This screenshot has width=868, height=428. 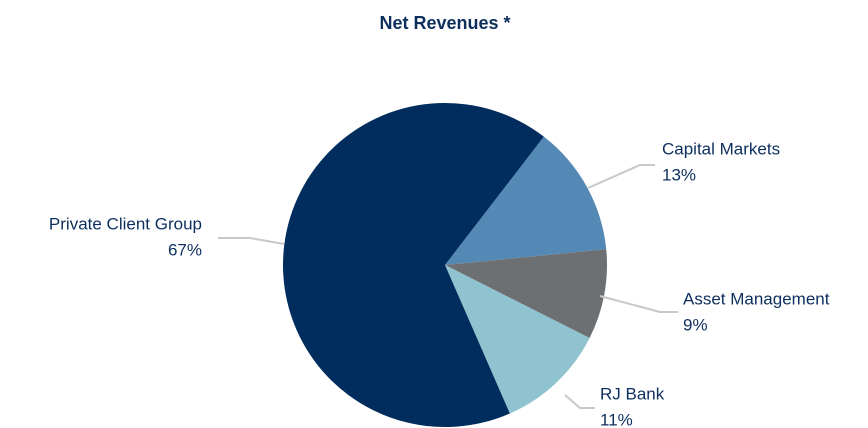 What do you see at coordinates (185, 249) in the screenshot?
I see `slice-value-label: 67%` at bounding box center [185, 249].